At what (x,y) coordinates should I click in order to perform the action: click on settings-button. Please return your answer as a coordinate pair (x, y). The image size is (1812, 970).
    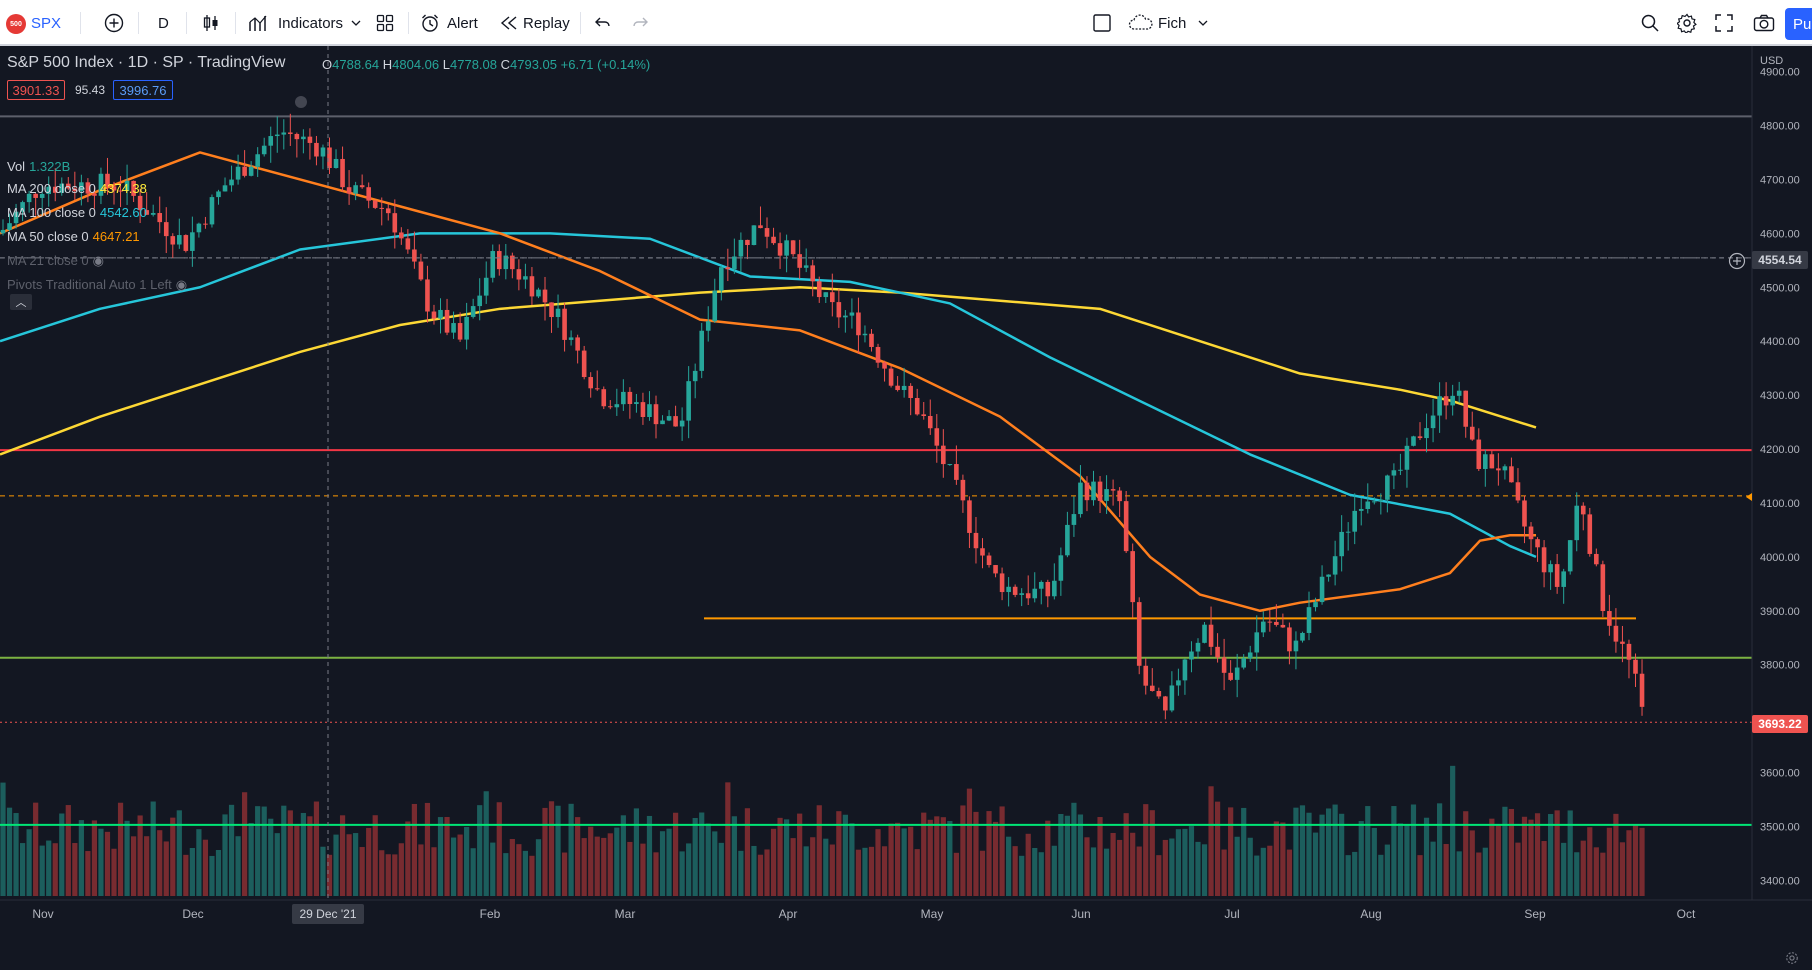
    Looking at the image, I should click on (1687, 23).